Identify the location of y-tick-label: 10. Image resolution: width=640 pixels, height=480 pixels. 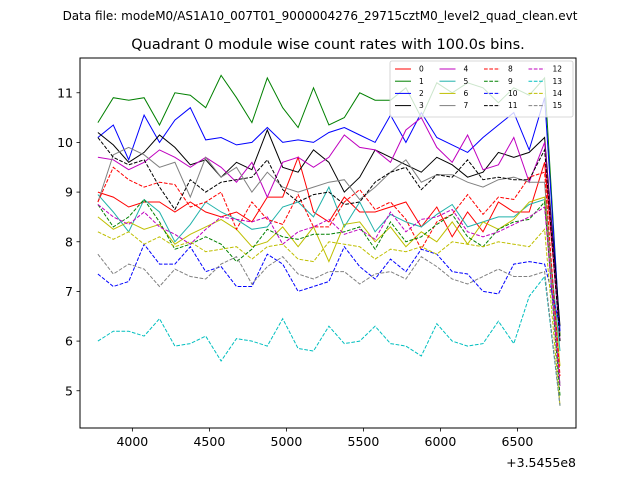
(65, 142).